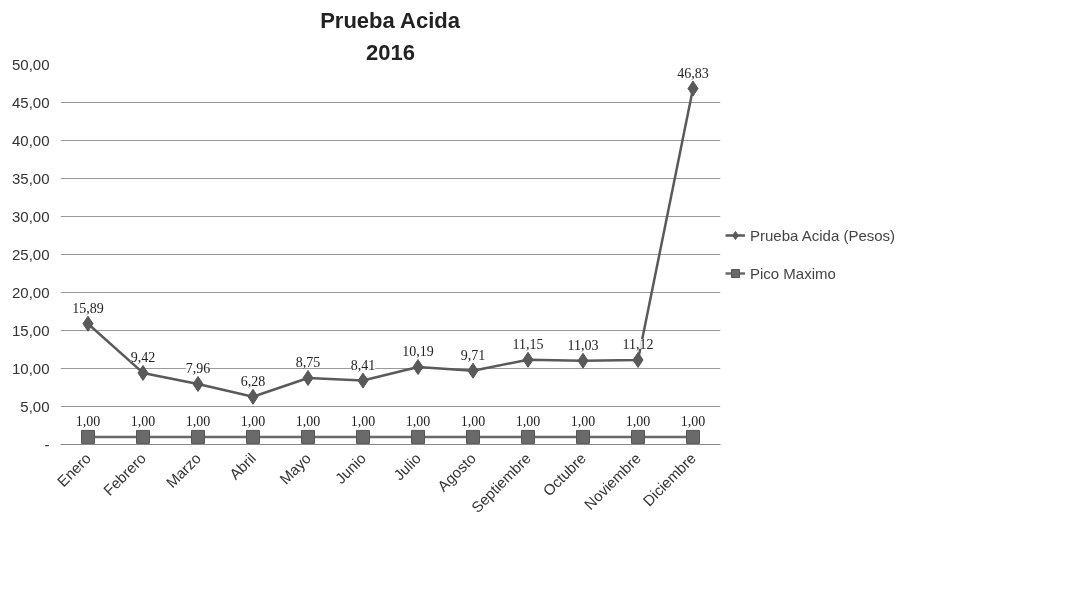 This screenshot has height=604, width=1088. What do you see at coordinates (88, 308) in the screenshot?
I see `data-label: 15,89` at bounding box center [88, 308].